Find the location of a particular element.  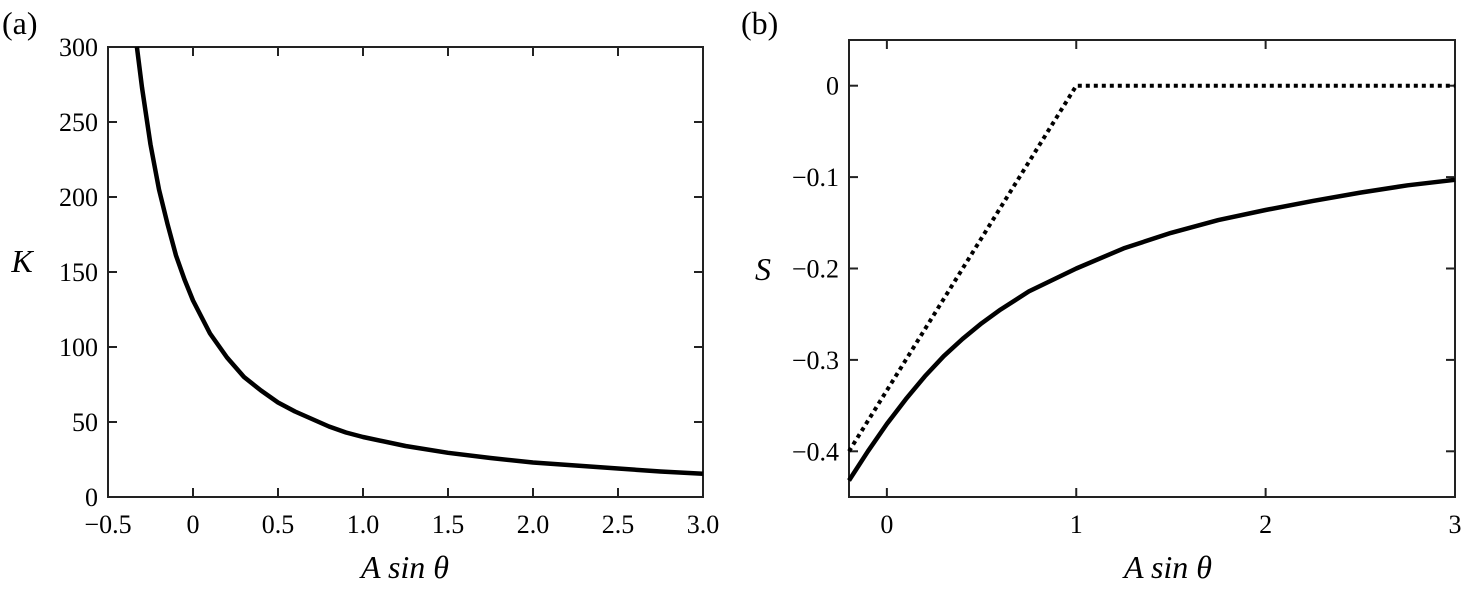

x-tick-label: 1.0 is located at coordinates (363, 524).